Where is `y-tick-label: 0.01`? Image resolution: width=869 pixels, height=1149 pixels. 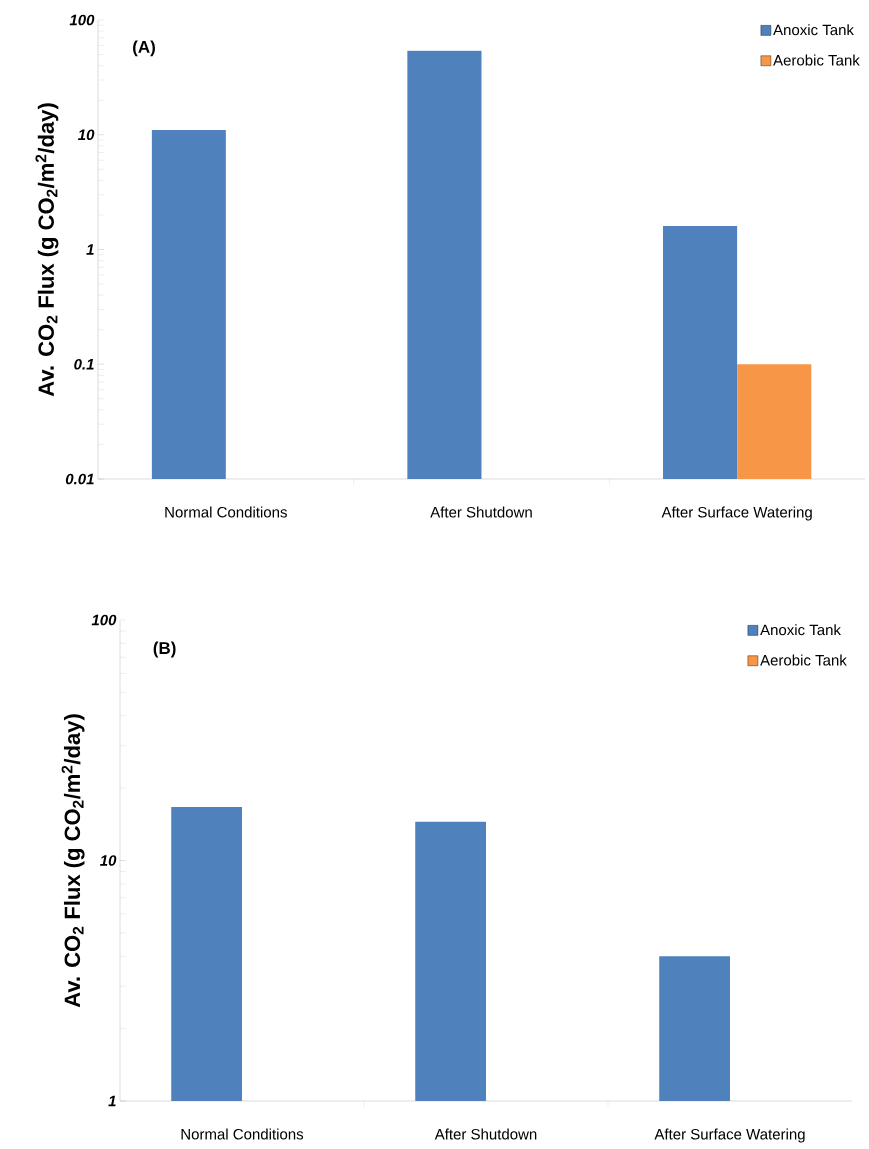 y-tick-label: 0.01 is located at coordinates (79, 479).